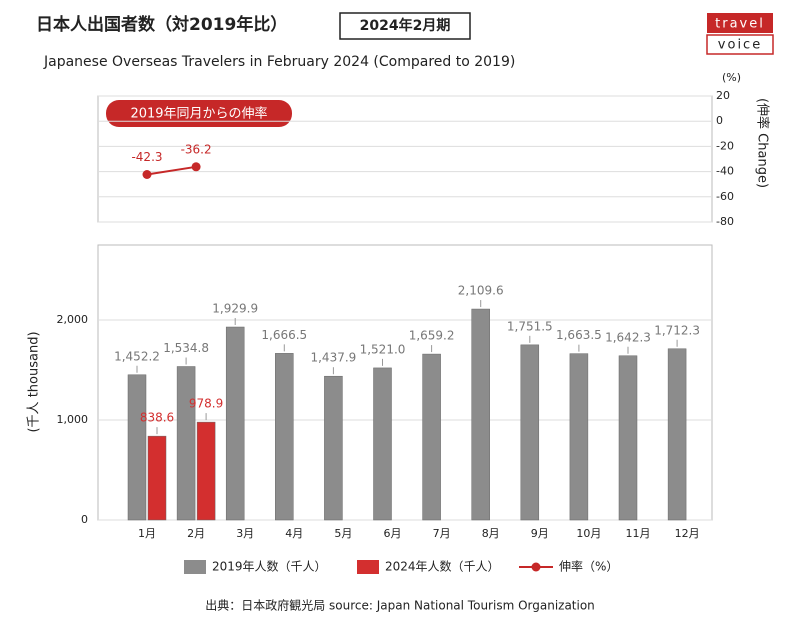 This screenshot has height=634, width=800. Describe the element at coordinates (731, 77) in the screenshot. I see `y2-unit: (%)` at that location.